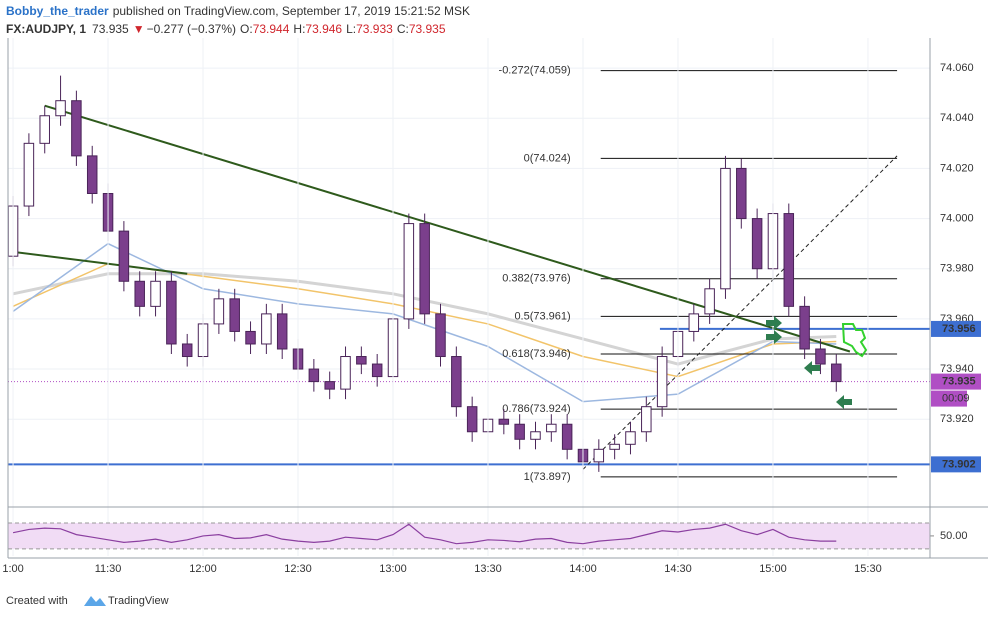  Describe the element at coordinates (46, 29) in the screenshot. I see `symbol: FX:AUDJPY, 1` at that location.